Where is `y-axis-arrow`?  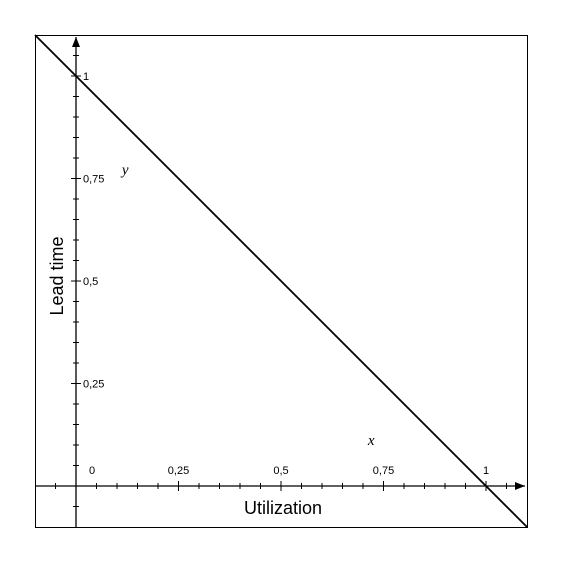
y-axis-arrow is located at coordinates (76, 42).